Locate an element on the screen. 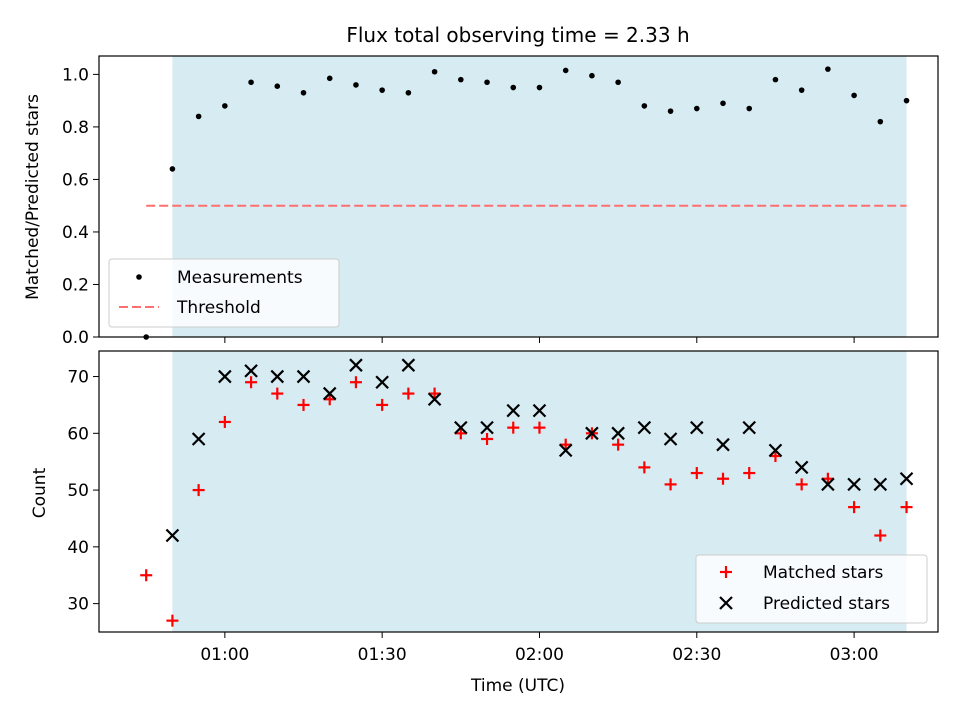  y-tick-label: 0.6 is located at coordinates (75, 180).